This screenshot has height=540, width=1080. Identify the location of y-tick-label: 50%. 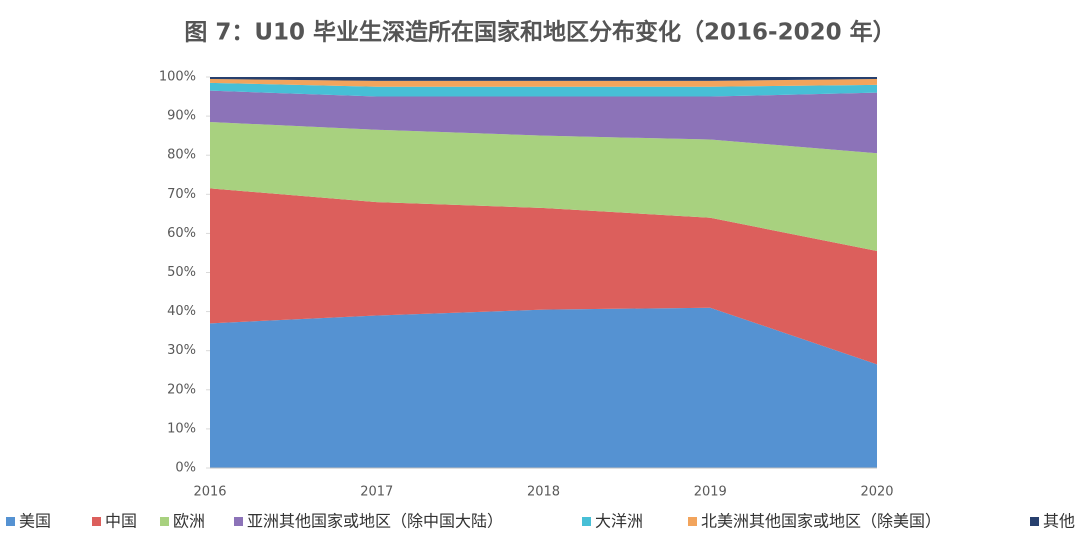
(181, 272).